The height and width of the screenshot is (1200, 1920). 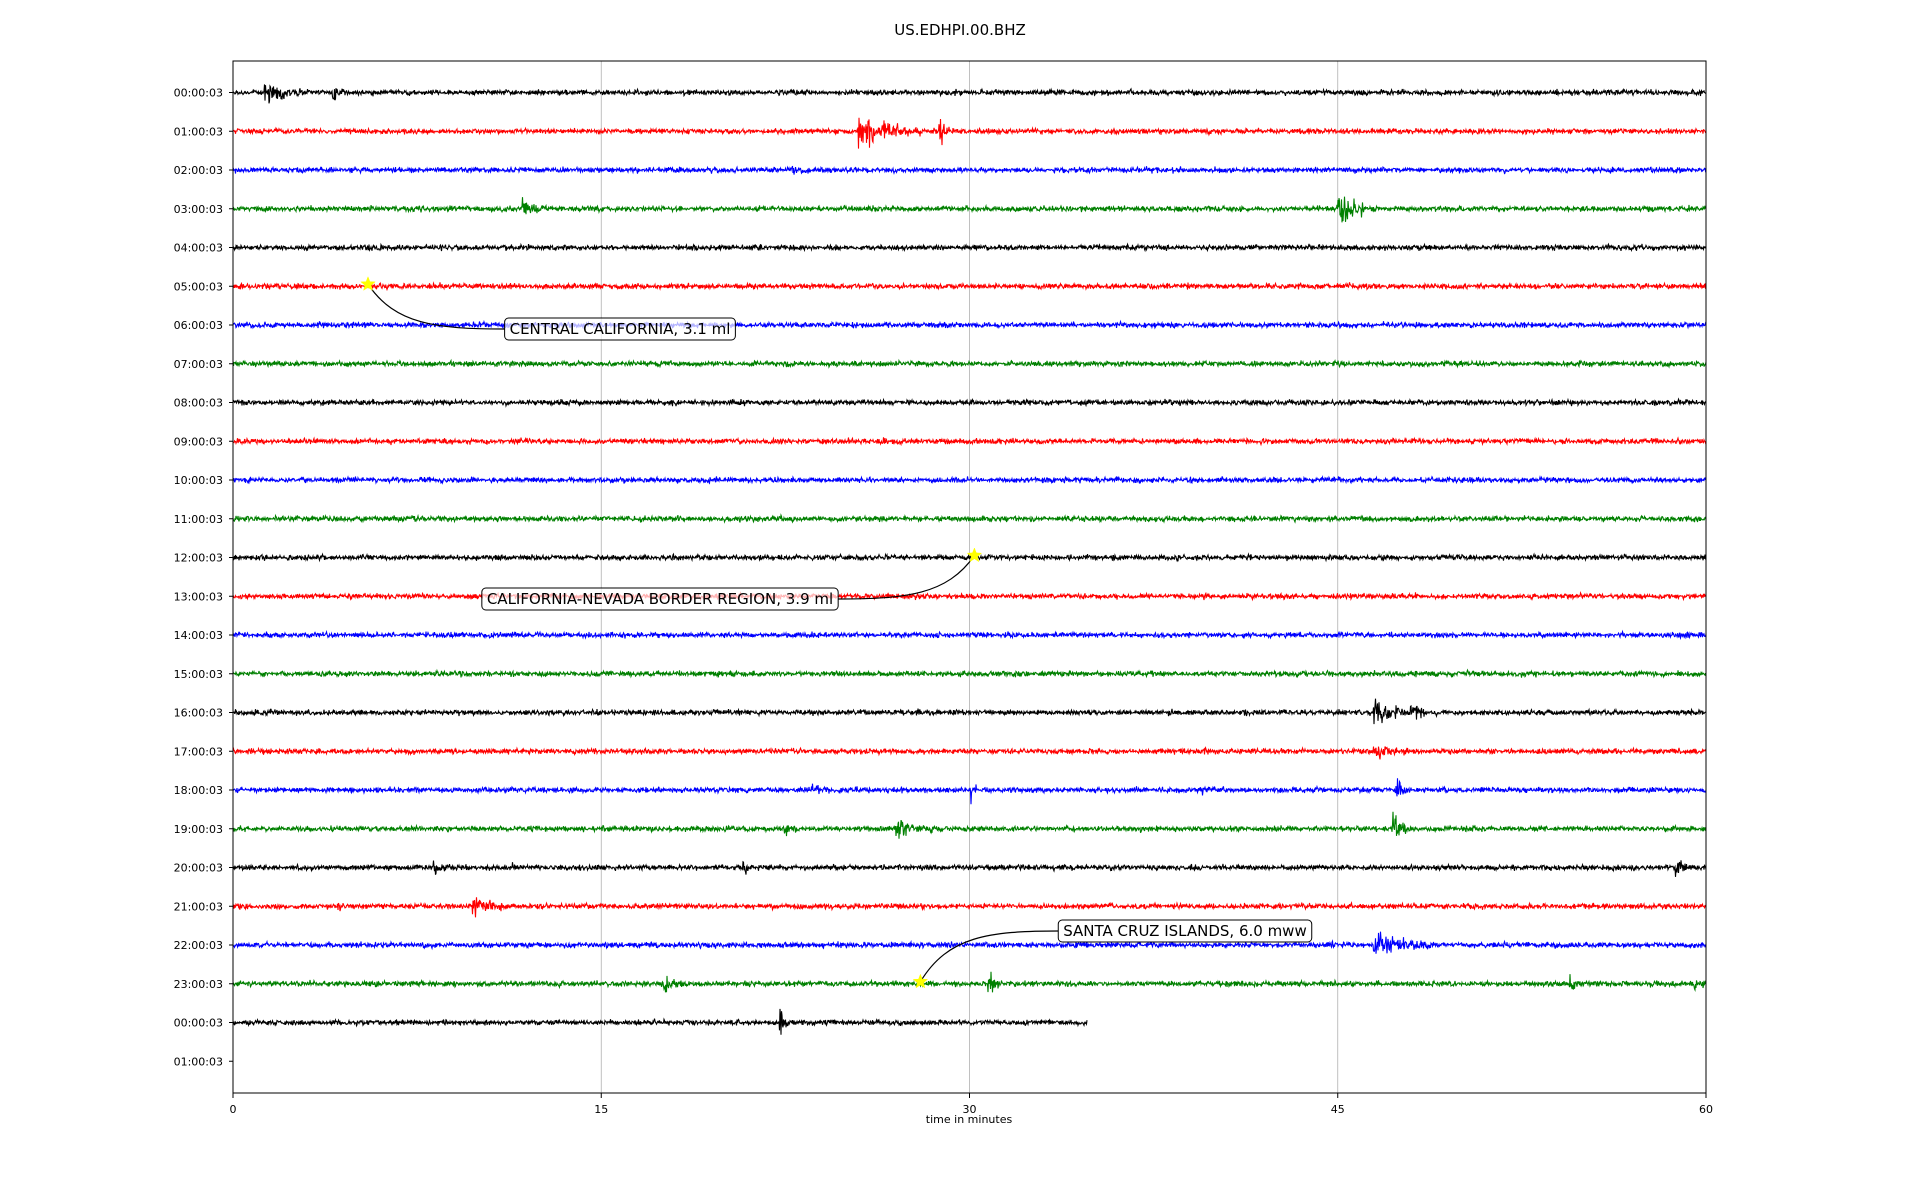 What do you see at coordinates (198, 868) in the screenshot?
I see `y-tick-label-20: 20:00:03` at bounding box center [198, 868].